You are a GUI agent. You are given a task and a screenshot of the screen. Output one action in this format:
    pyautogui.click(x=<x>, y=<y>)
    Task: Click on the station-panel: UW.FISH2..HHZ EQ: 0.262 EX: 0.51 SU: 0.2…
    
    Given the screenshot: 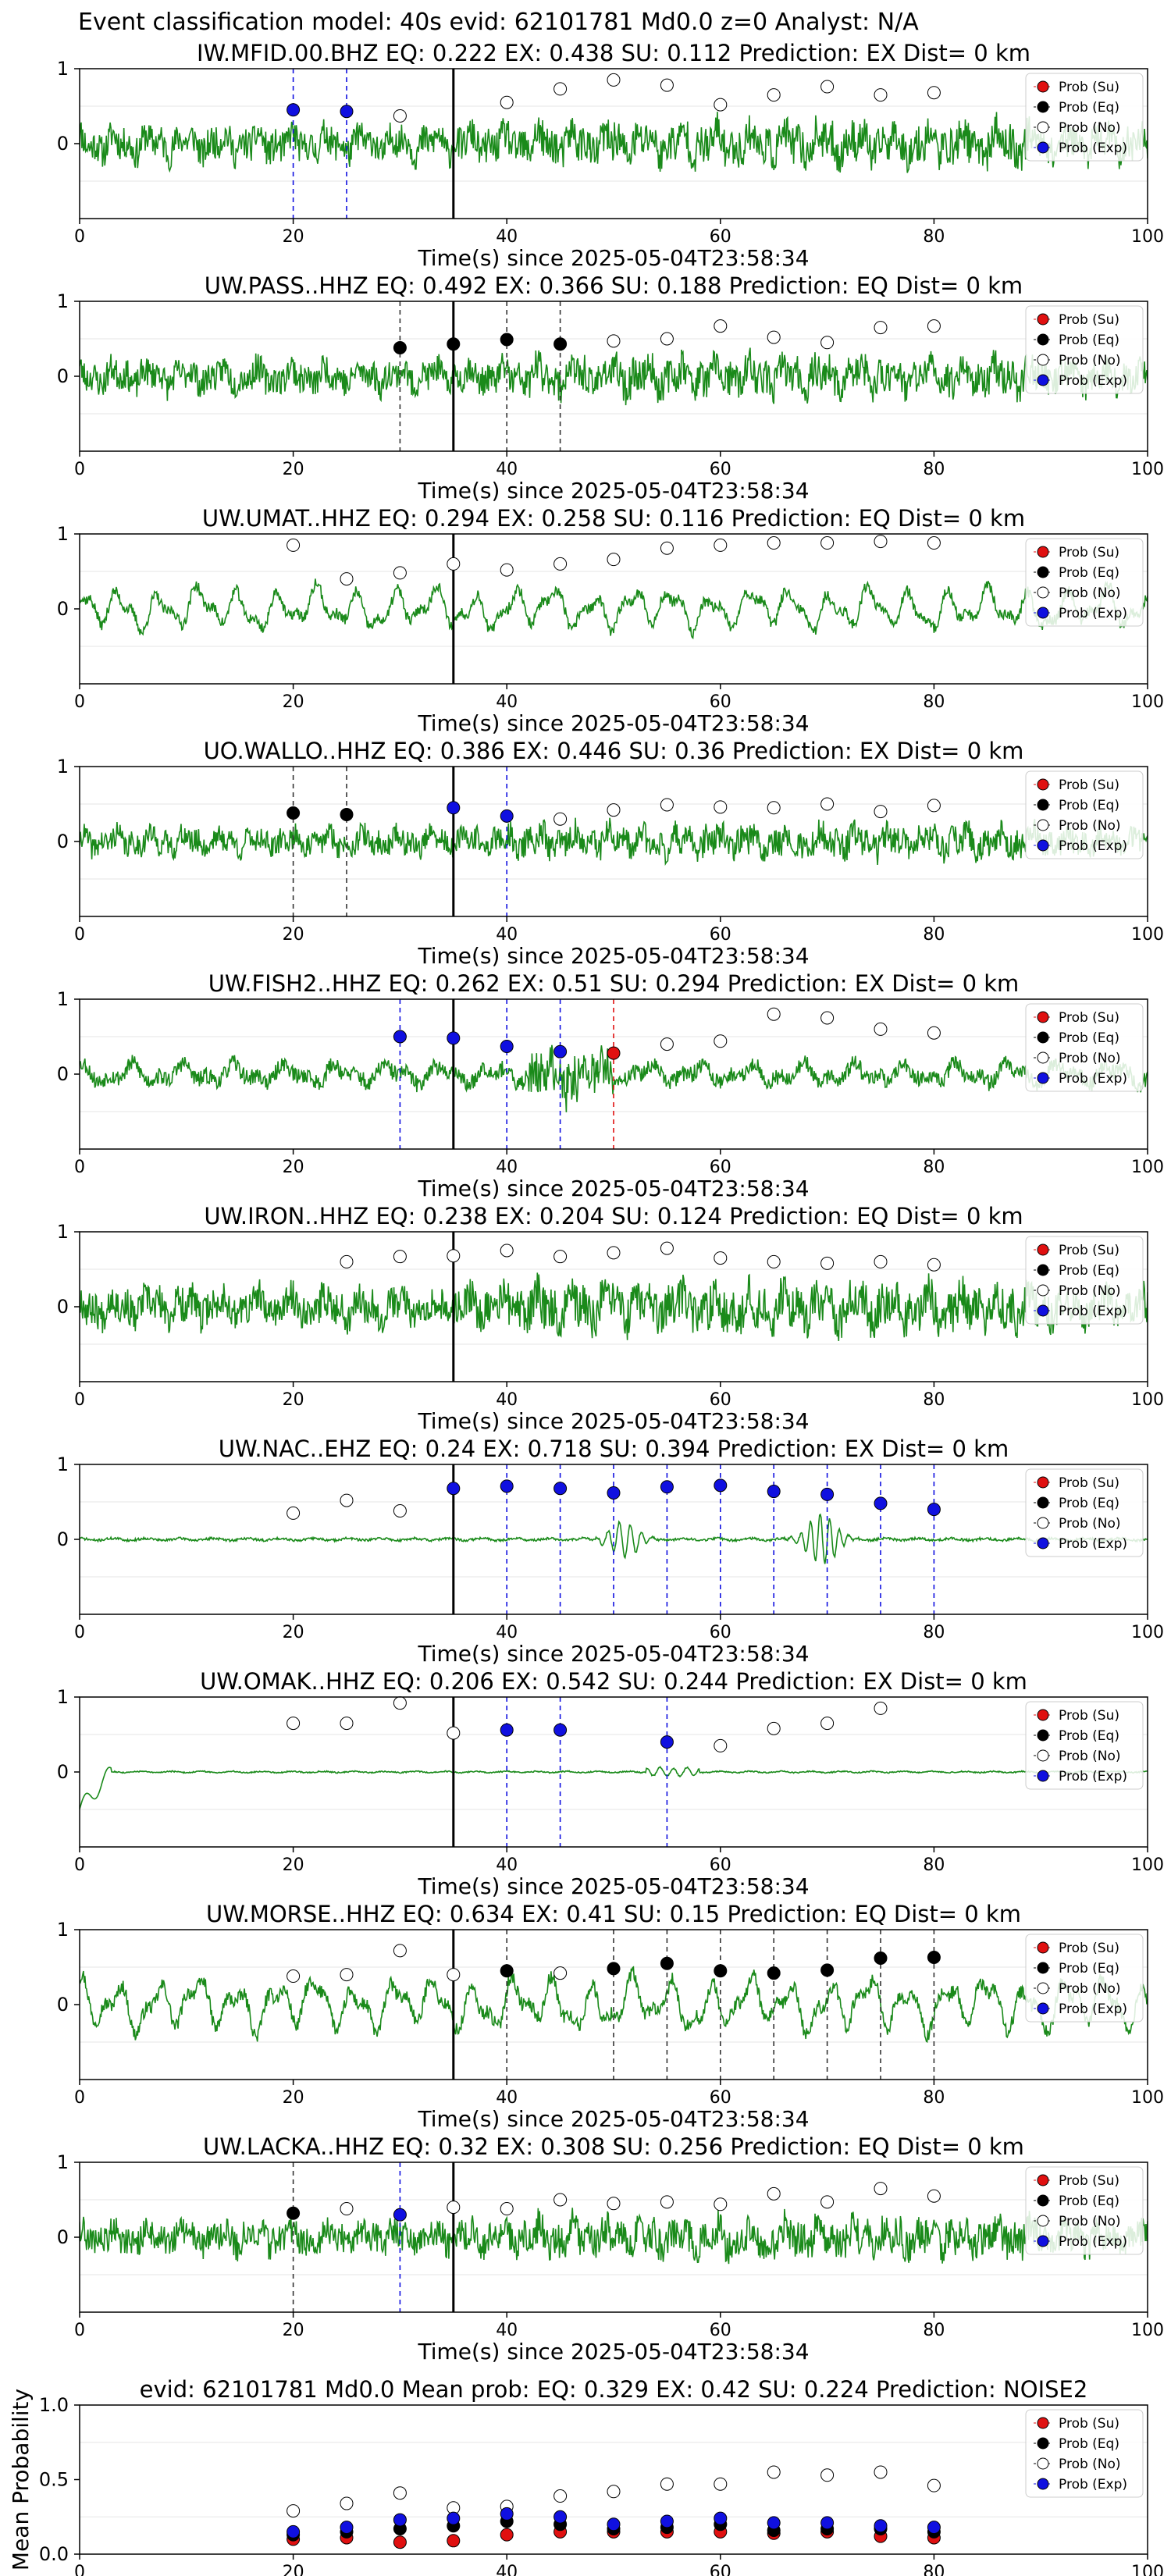 What is the action you would take?
    pyautogui.click(x=610, y=1085)
    